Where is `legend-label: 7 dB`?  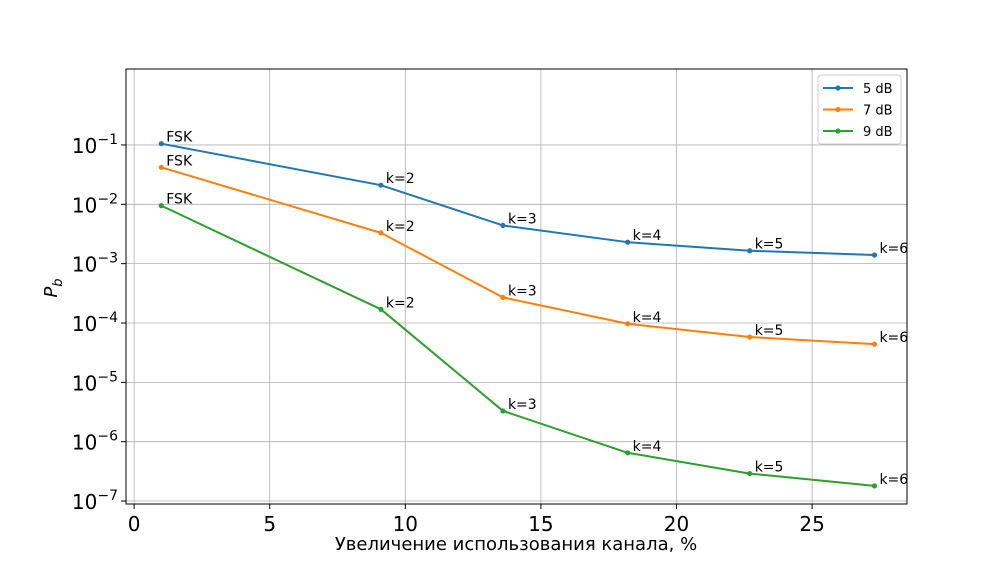
legend-label: 7 dB is located at coordinates (878, 111).